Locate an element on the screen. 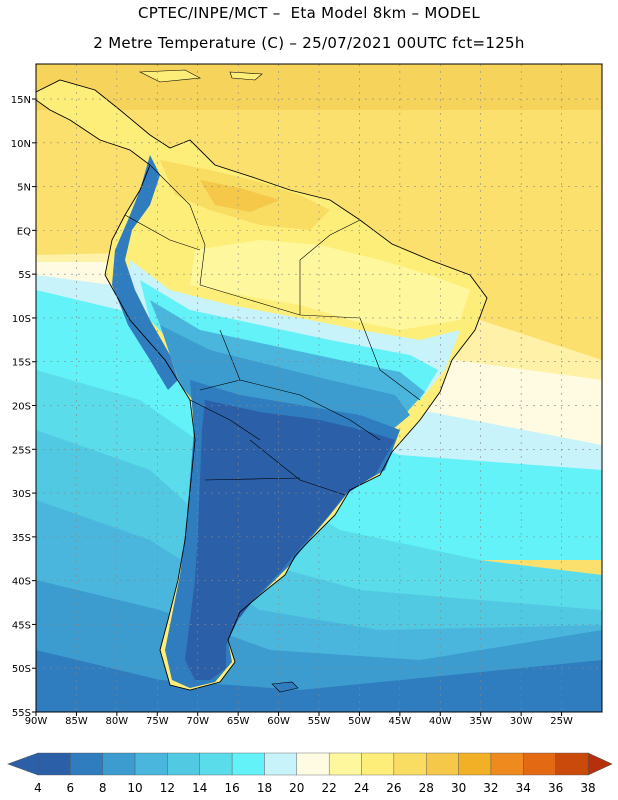  lon-tick-label: 60W is located at coordinates (278, 721).